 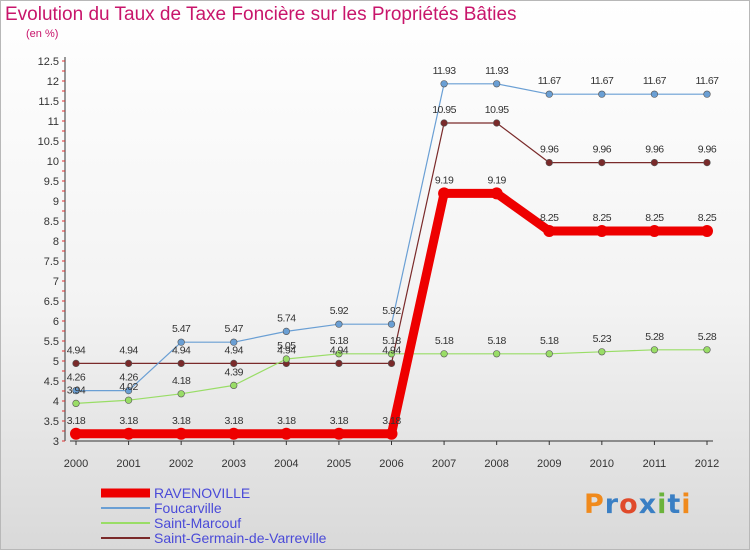 I want to click on data-label: 5.28, so click(x=707, y=337).